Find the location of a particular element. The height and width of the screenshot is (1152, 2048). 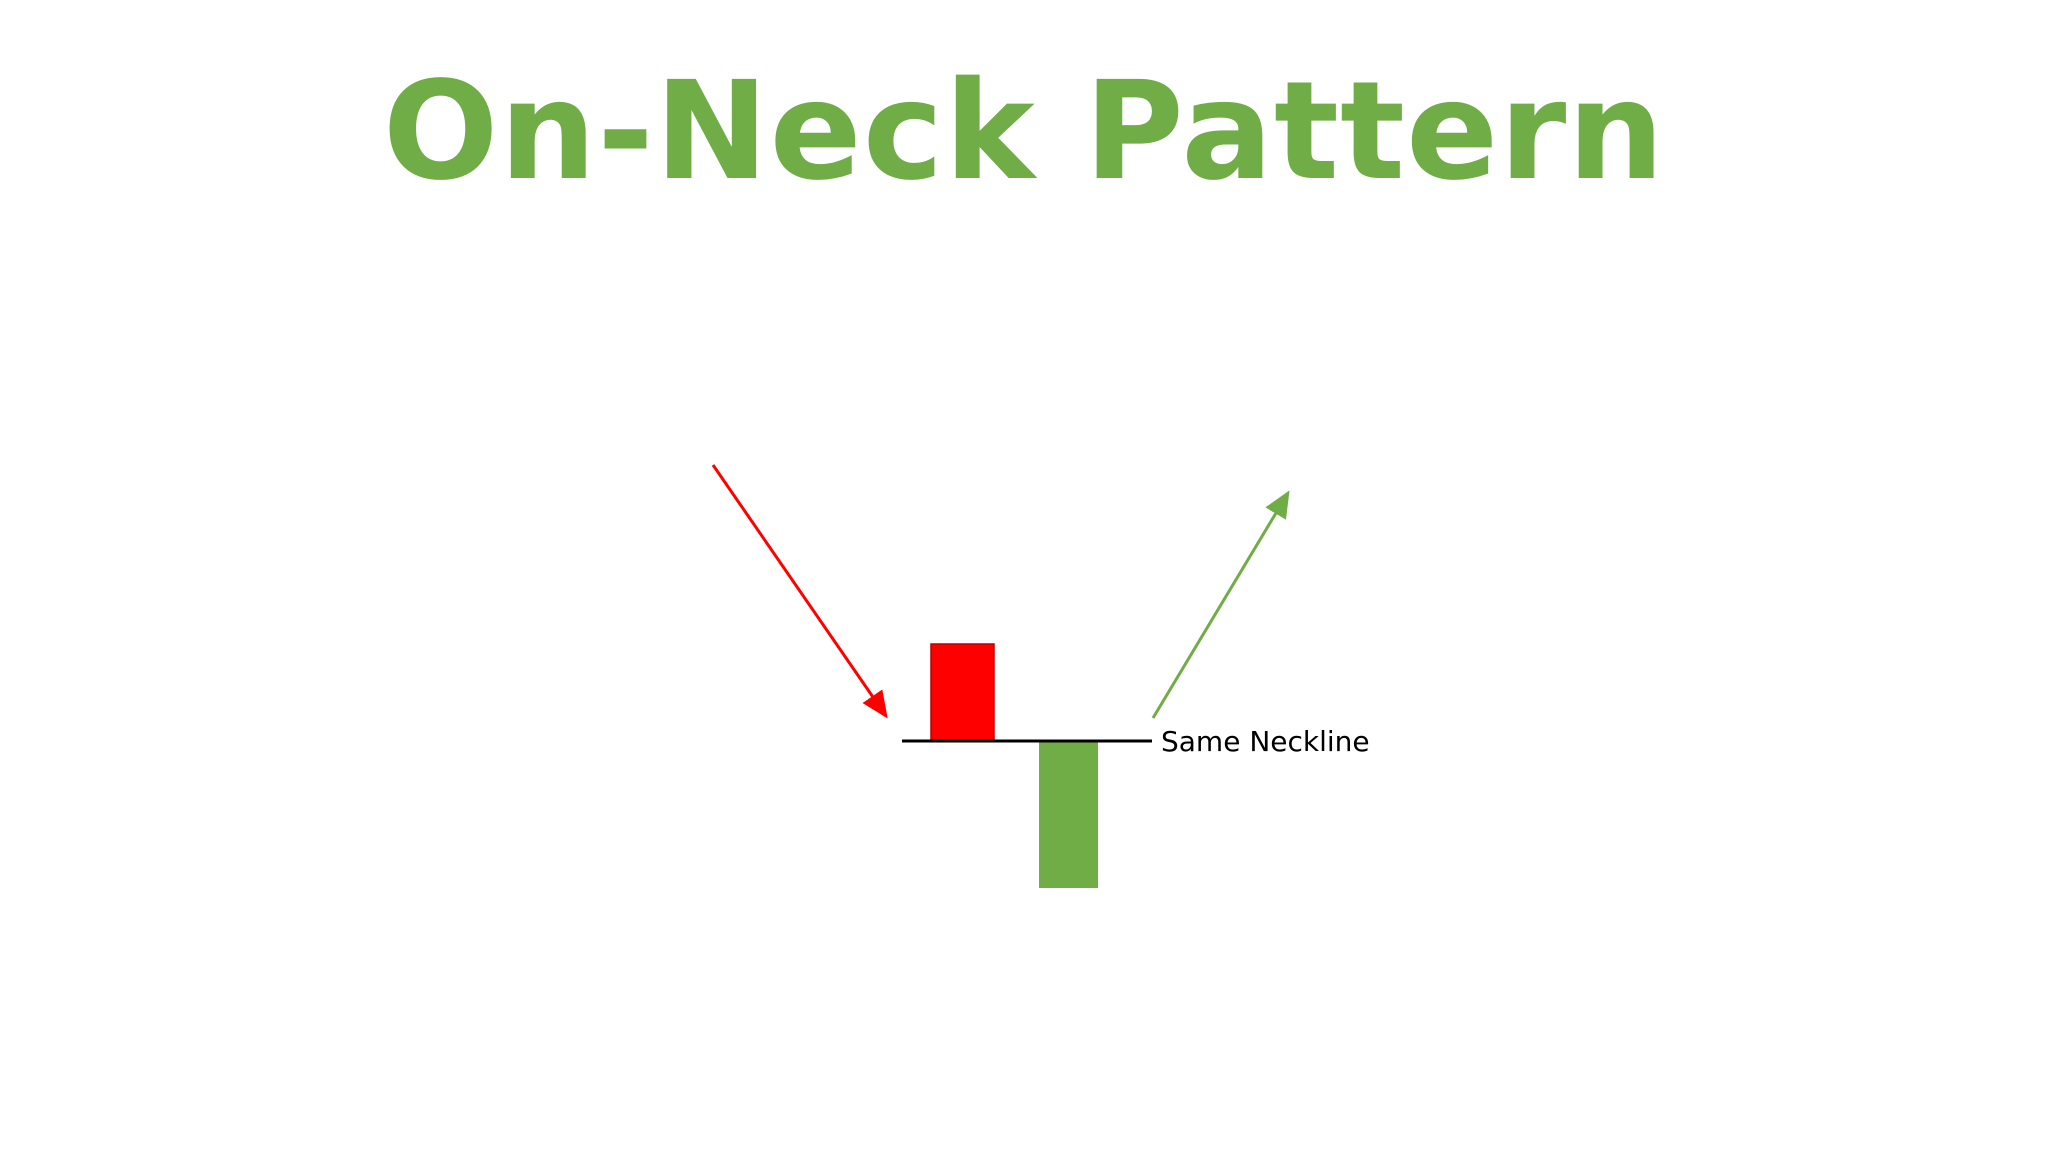

uptrend-arrow is located at coordinates (1220, 604).